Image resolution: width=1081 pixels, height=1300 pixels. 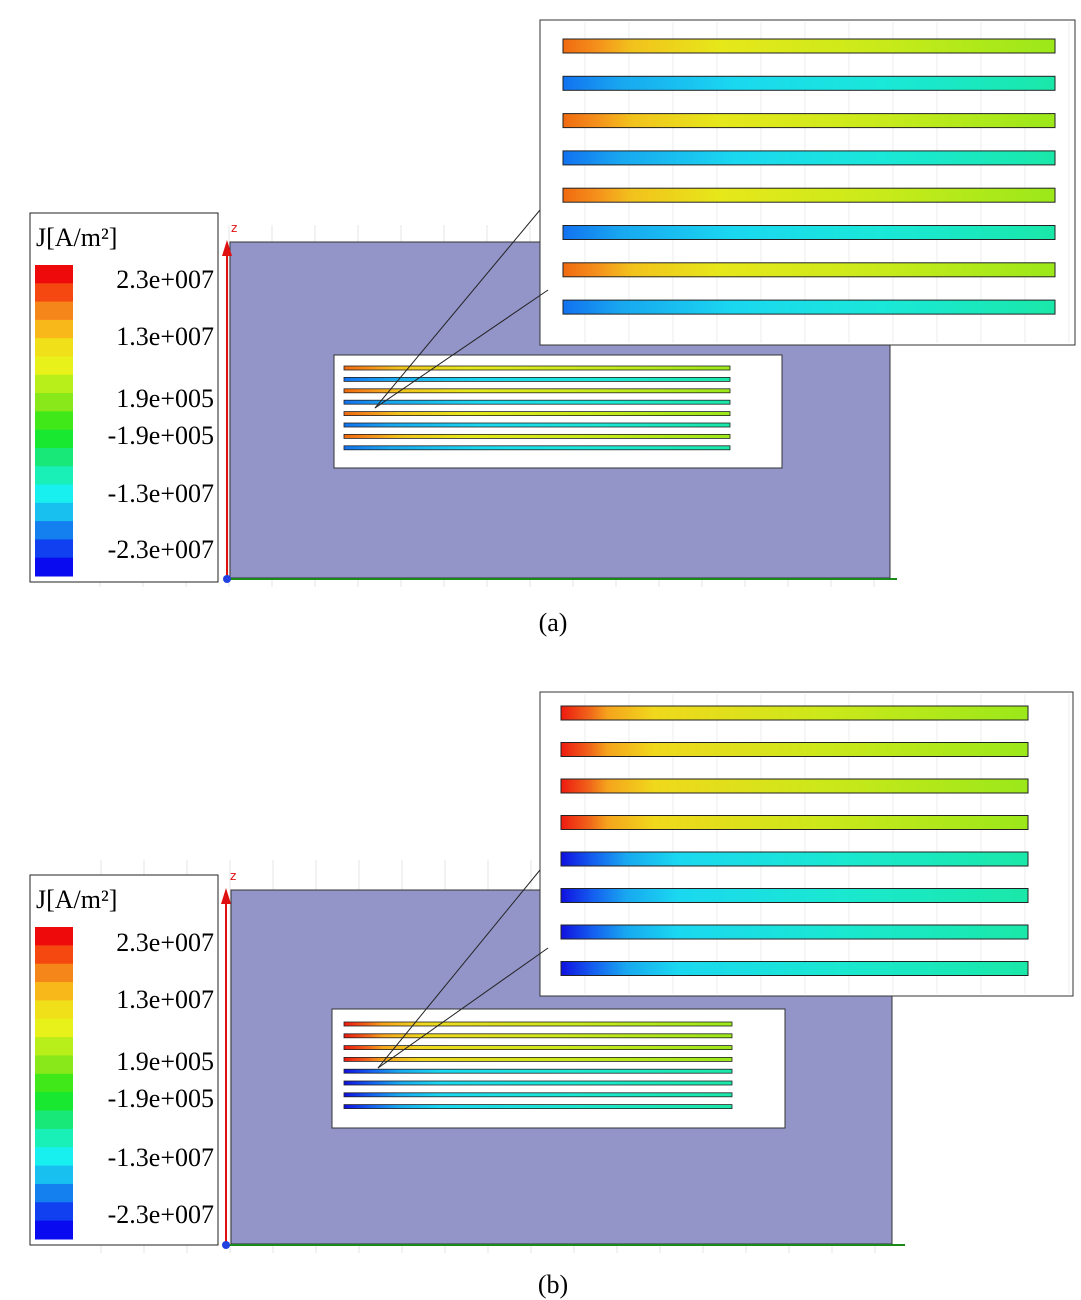 What do you see at coordinates (553, 1284) in the screenshot?
I see `caption: (b)` at bounding box center [553, 1284].